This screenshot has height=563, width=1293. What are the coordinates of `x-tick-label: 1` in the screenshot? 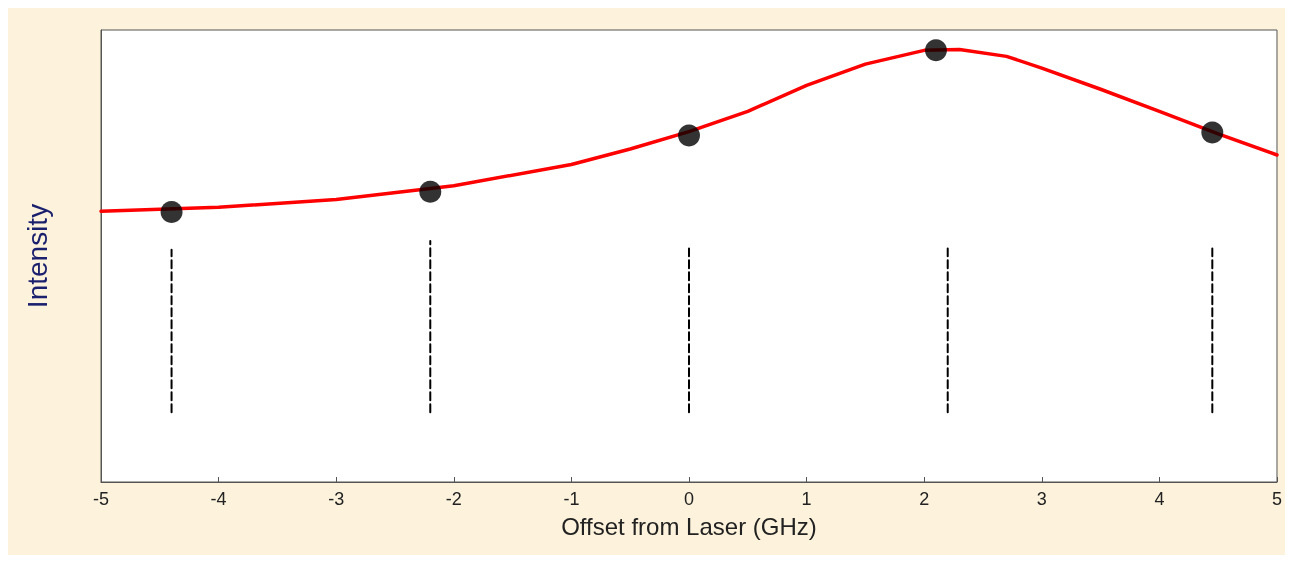 It's located at (806, 499).